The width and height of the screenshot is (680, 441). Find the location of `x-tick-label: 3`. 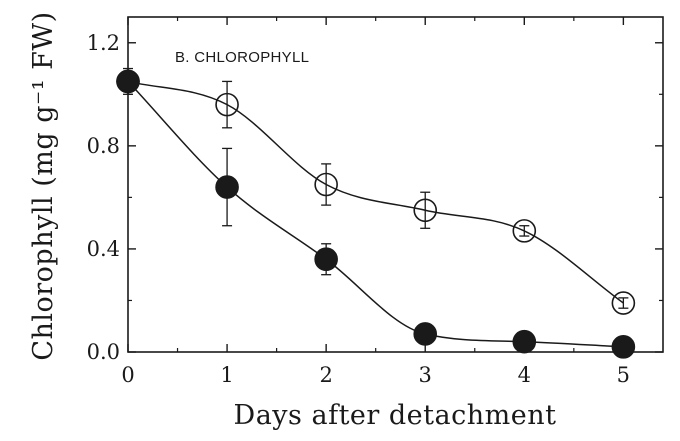

x-tick-label: 3 is located at coordinates (425, 375).